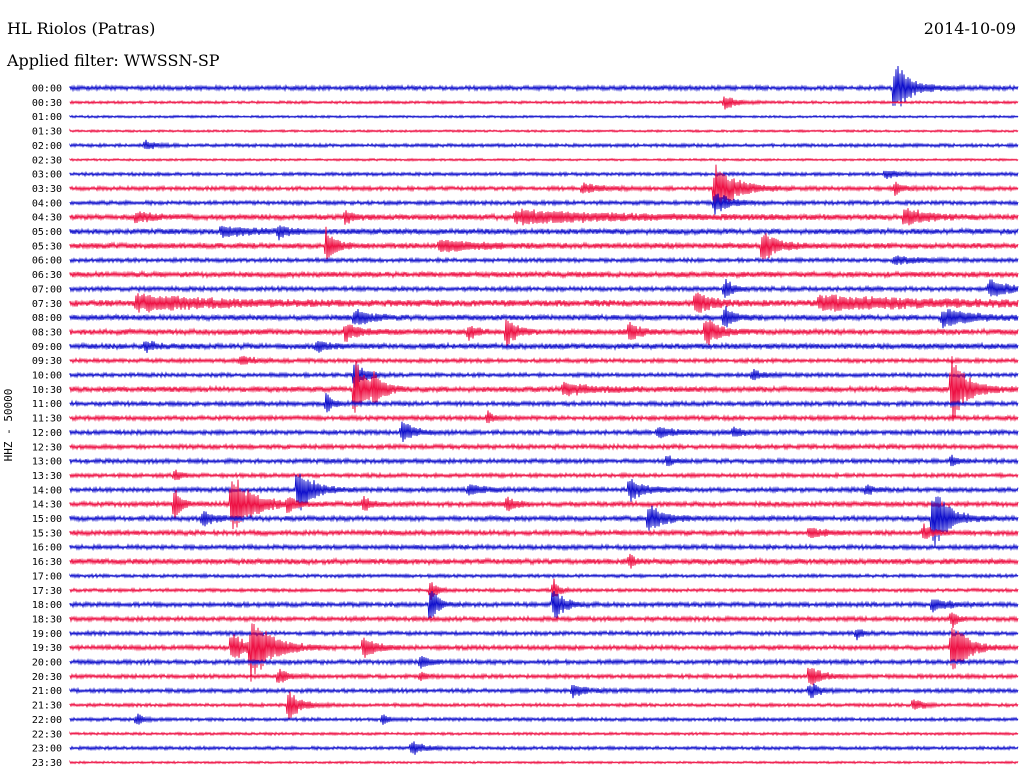  I want to click on time-tick-label: 04:00, so click(47, 203).